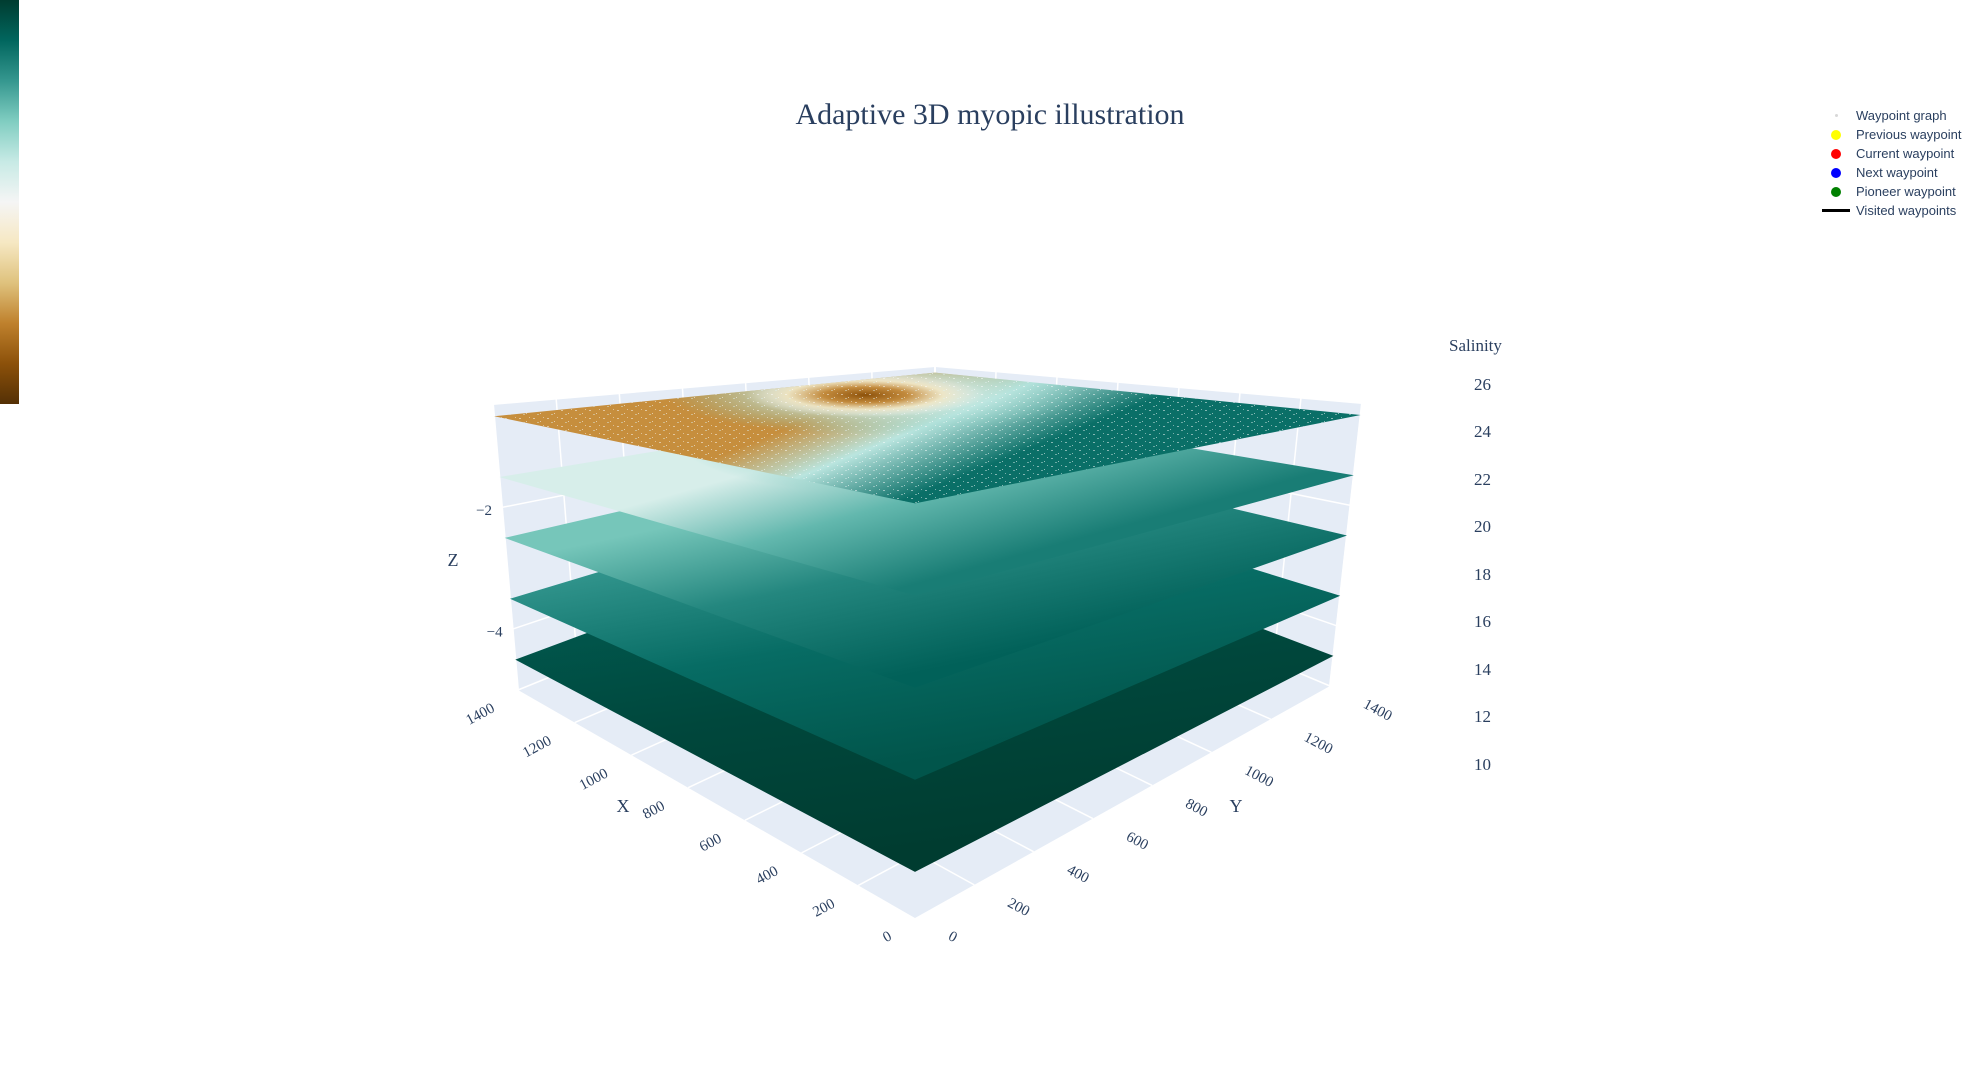  What do you see at coordinates (1909, 134) in the screenshot?
I see `legend-label: Previous waypoint` at bounding box center [1909, 134].